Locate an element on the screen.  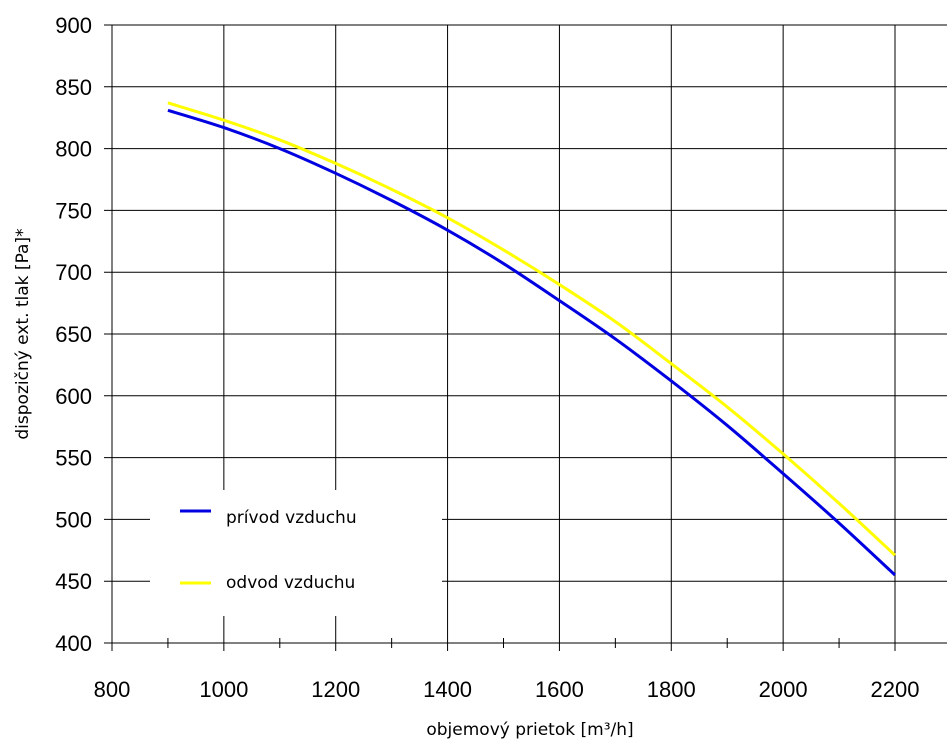
x-tick-label: 1800 is located at coordinates (671, 689).